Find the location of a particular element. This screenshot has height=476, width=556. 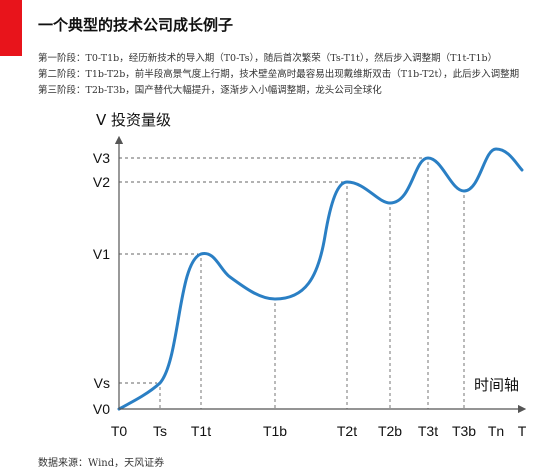

y-tick-label: V2 is located at coordinates (101, 182).